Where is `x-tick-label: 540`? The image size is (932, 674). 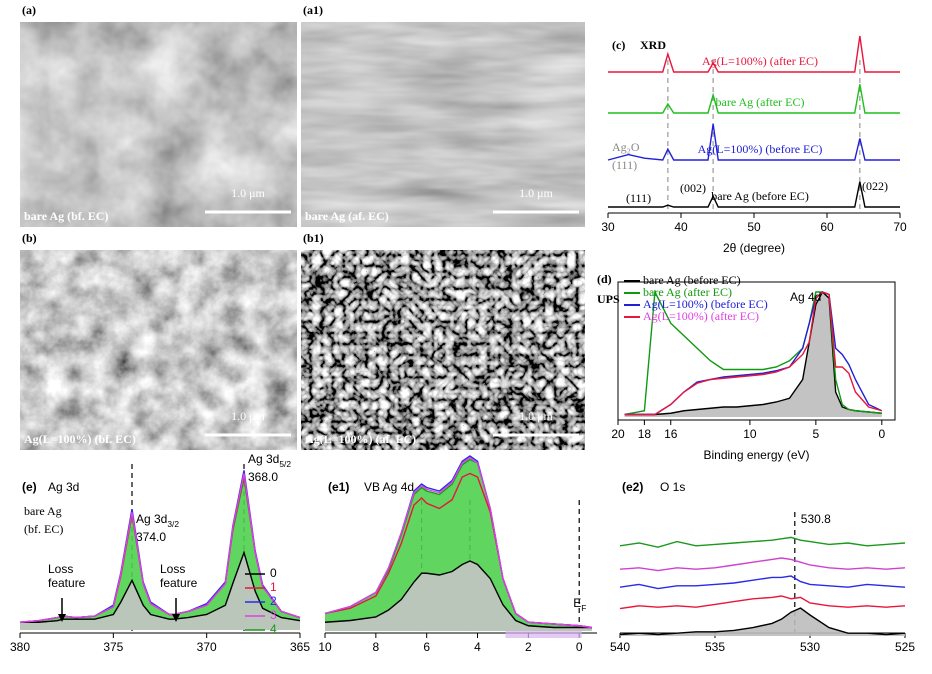
x-tick-label: 540 is located at coordinates (620, 647).